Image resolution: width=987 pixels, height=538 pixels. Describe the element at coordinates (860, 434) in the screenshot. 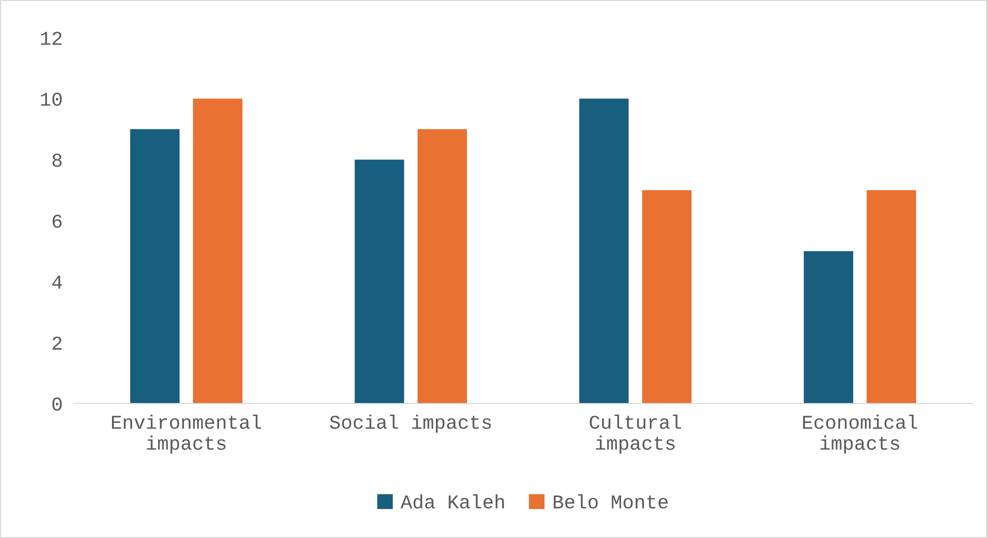

I see `x-tick-label: Economical impacts` at that location.